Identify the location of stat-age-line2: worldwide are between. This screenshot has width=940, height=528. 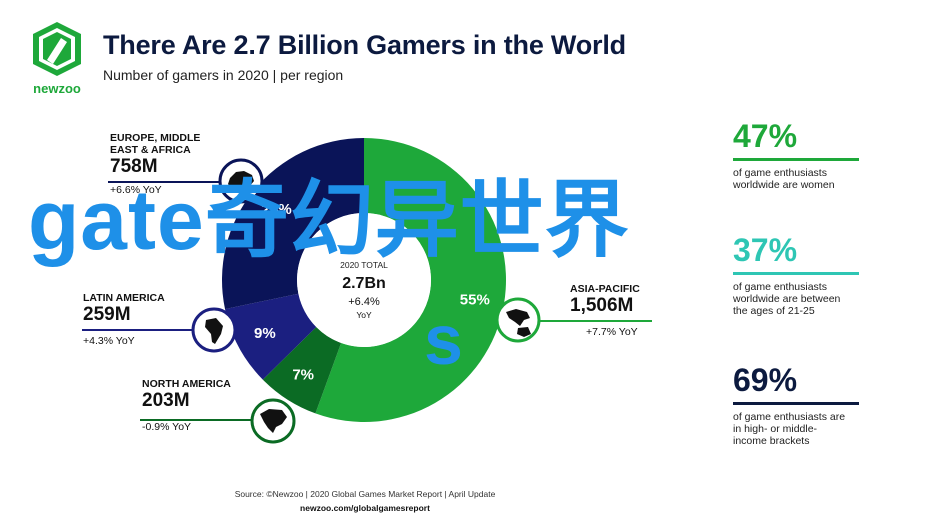
(787, 299).